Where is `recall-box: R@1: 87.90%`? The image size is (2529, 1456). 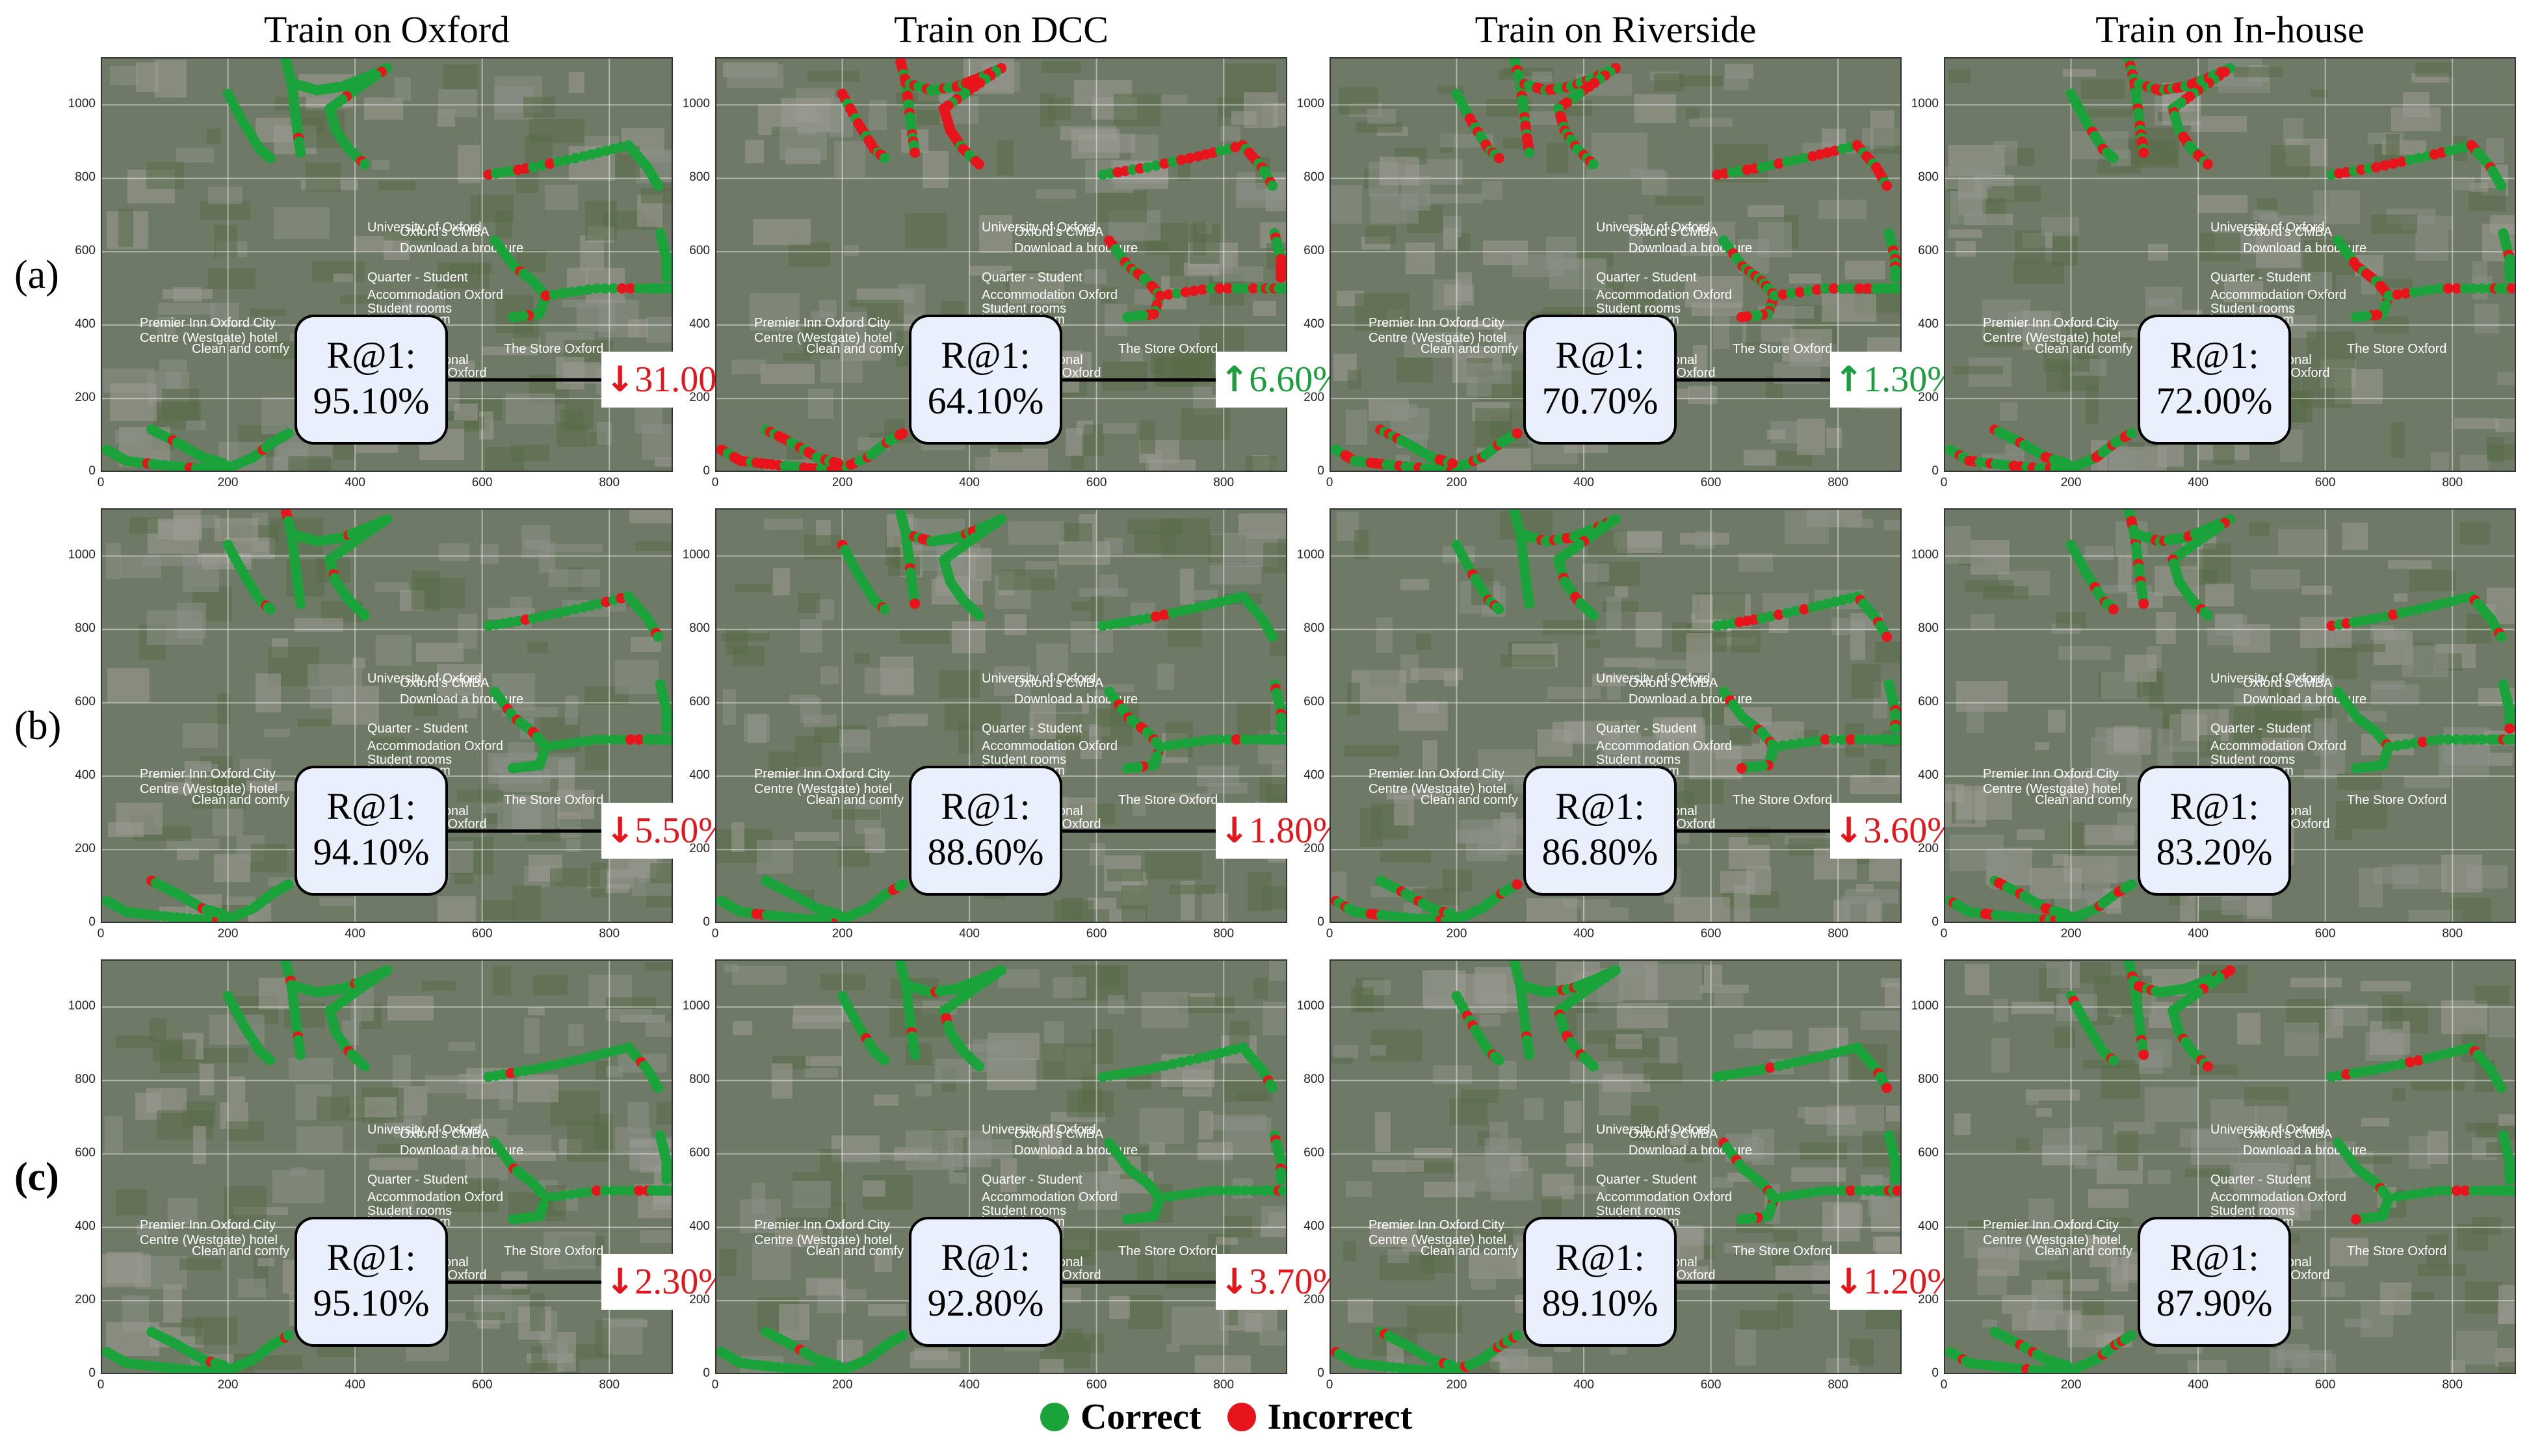 recall-box: R@1: 87.90% is located at coordinates (2214, 1282).